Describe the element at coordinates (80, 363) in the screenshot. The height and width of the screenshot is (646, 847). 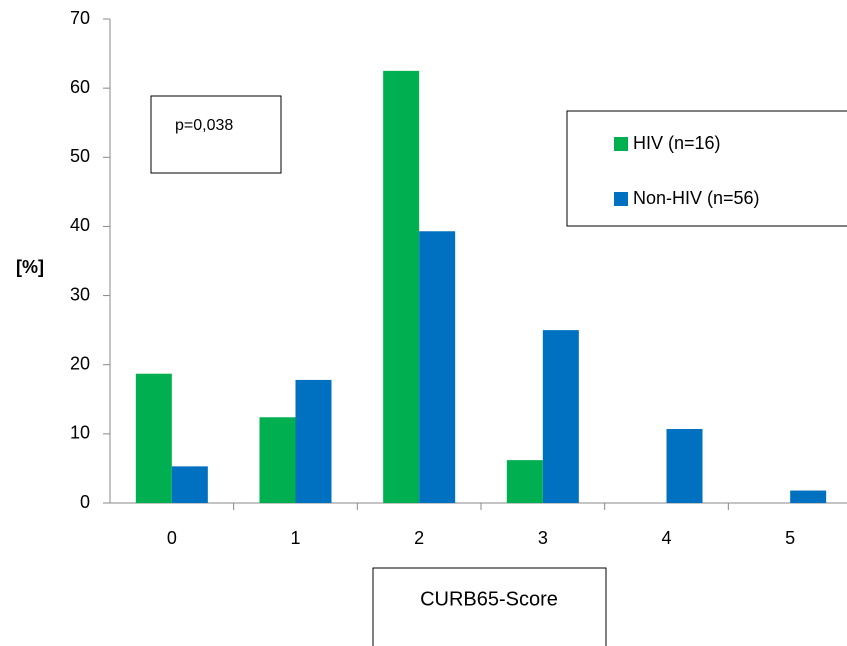
I see `y-tick-label: 20` at that location.